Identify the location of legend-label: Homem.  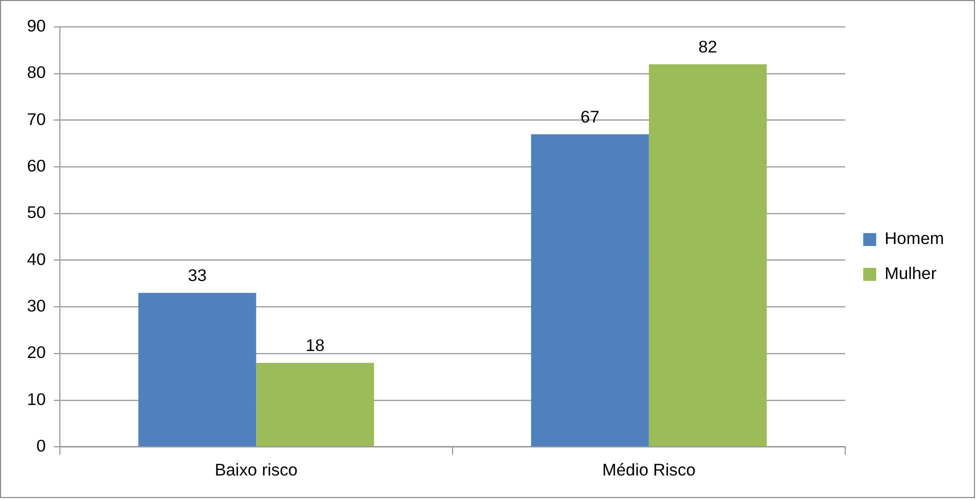
(914, 238).